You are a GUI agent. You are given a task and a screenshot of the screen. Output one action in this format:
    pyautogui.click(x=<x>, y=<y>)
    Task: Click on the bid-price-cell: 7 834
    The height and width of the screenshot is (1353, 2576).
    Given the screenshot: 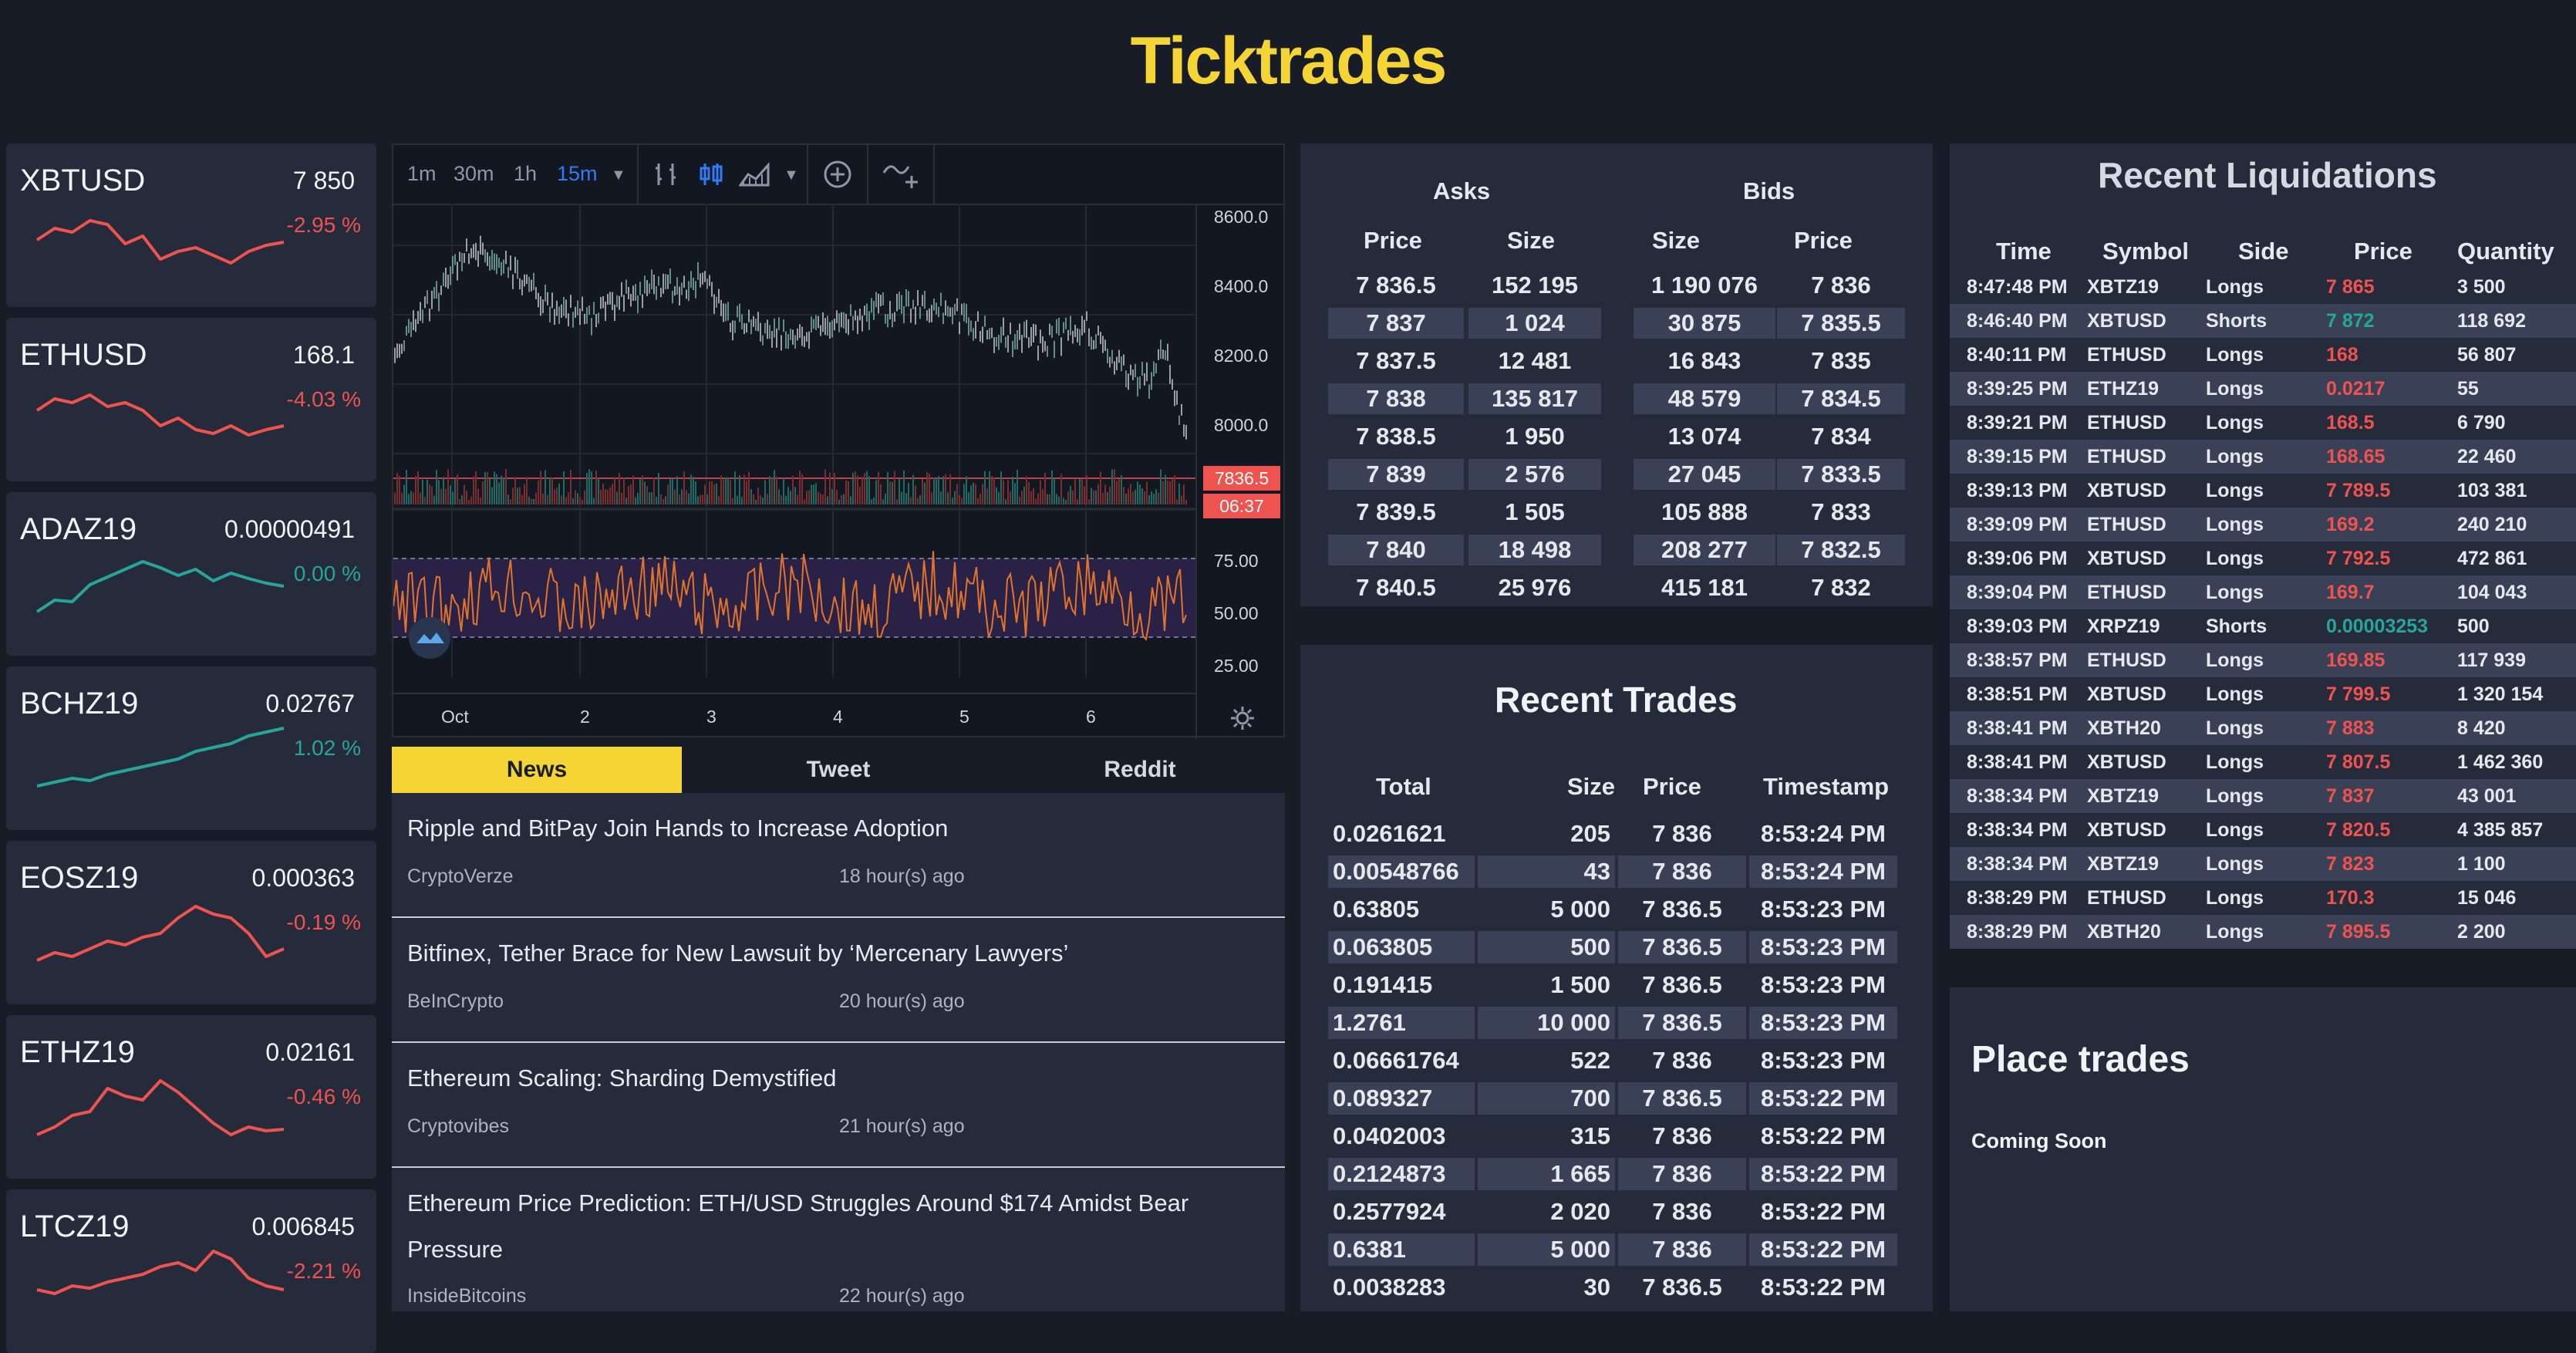 What is the action you would take?
    pyautogui.click(x=1841, y=437)
    